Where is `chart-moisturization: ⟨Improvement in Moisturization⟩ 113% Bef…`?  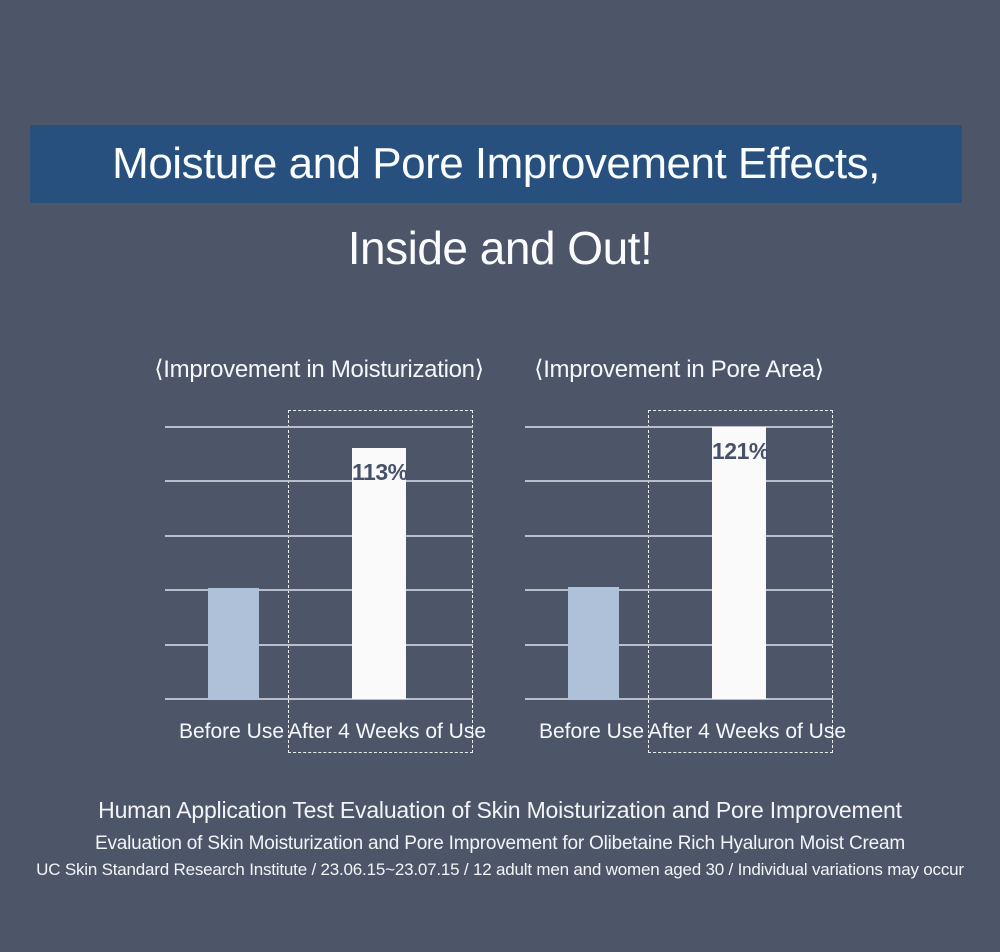
chart-moisturization: ⟨Improvement in Moisturization⟩ 113% Bef… is located at coordinates (320, 554).